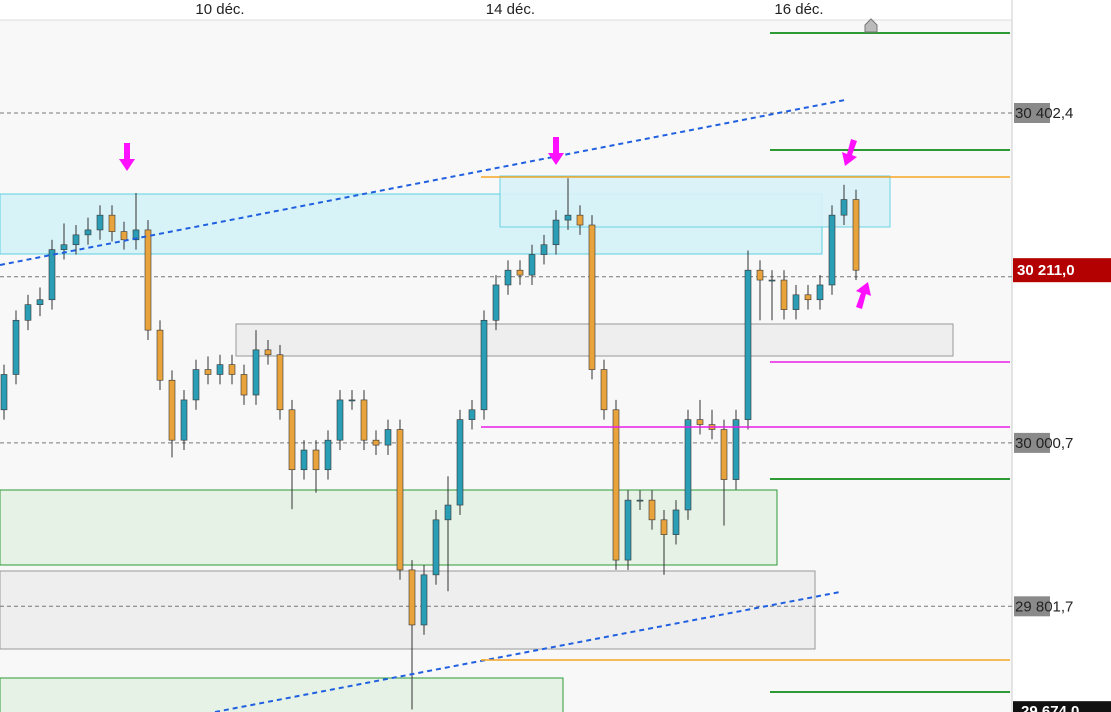 The width and height of the screenshot is (1111, 712). I want to click on y-tick-label: 30 402,4, so click(1044, 113).